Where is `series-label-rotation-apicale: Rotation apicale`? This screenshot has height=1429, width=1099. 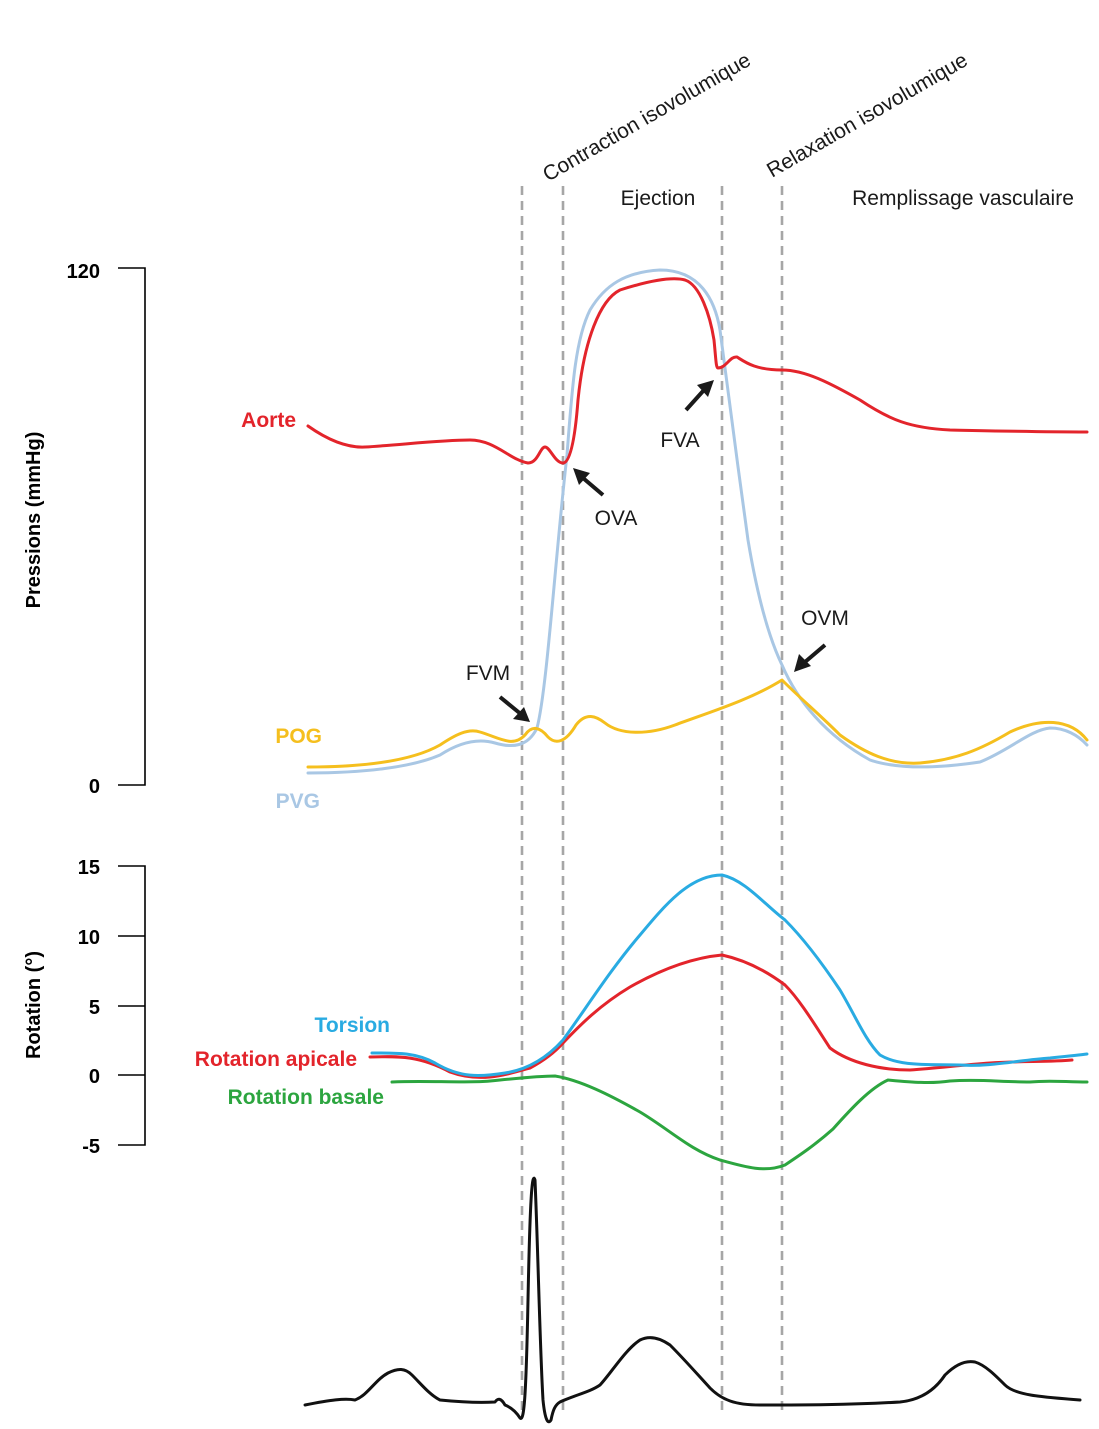 series-label-rotation-apicale: Rotation apicale is located at coordinates (276, 1059).